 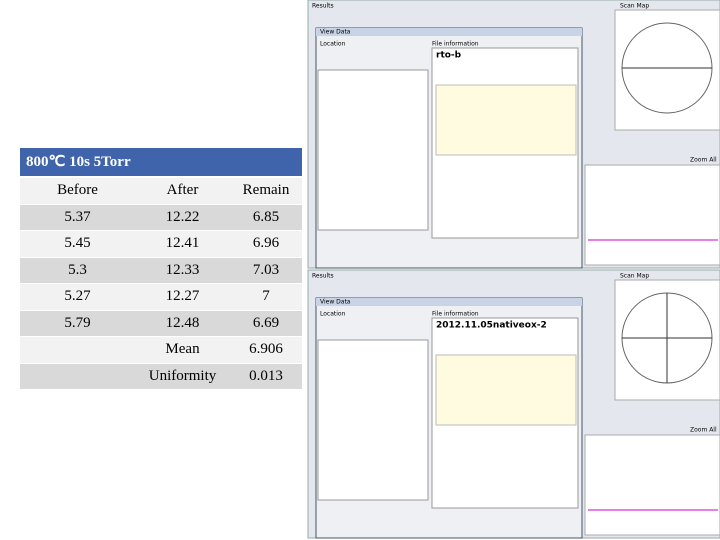 What do you see at coordinates (449, 56) in the screenshot?
I see `file-name: rto-b` at bounding box center [449, 56].